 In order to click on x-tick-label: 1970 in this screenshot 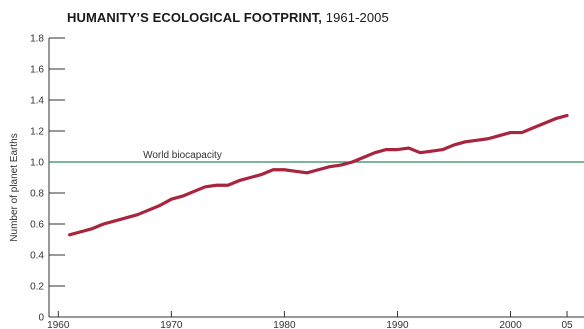, I will do `click(171, 324)`.